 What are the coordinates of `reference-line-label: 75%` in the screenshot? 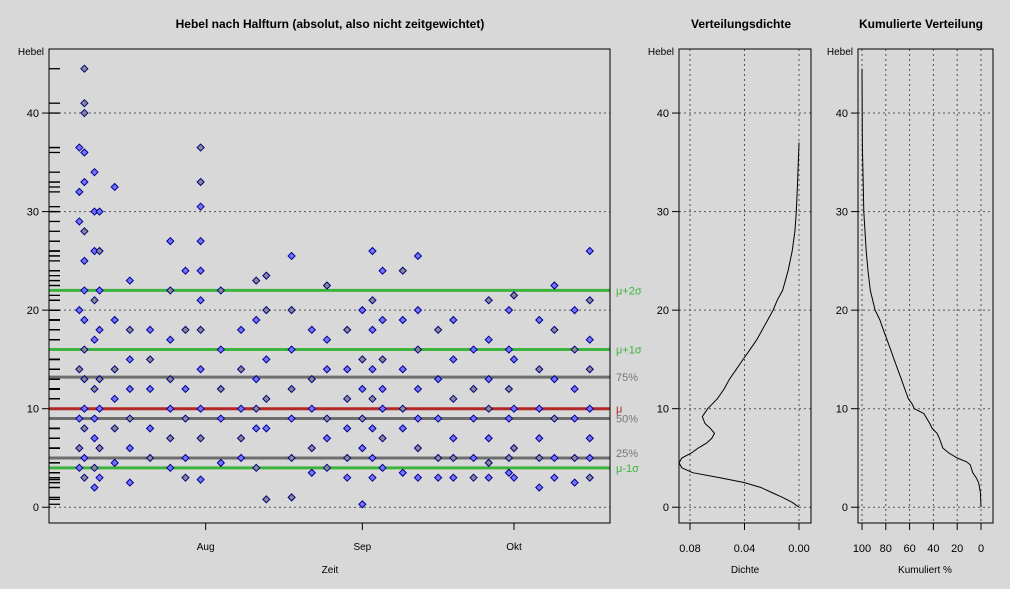 It's located at (627, 378).